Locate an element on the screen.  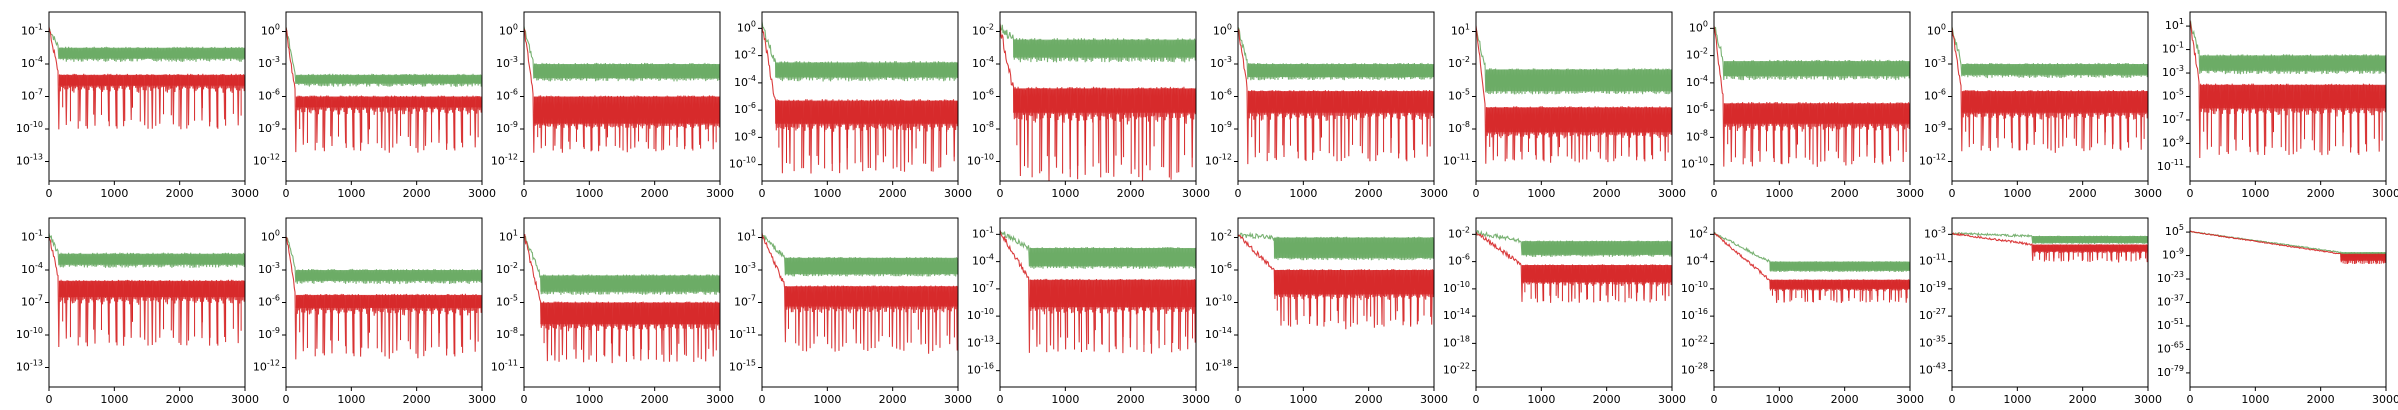
y-tick-label: 10⁻¹ is located at coordinates (983, 233).